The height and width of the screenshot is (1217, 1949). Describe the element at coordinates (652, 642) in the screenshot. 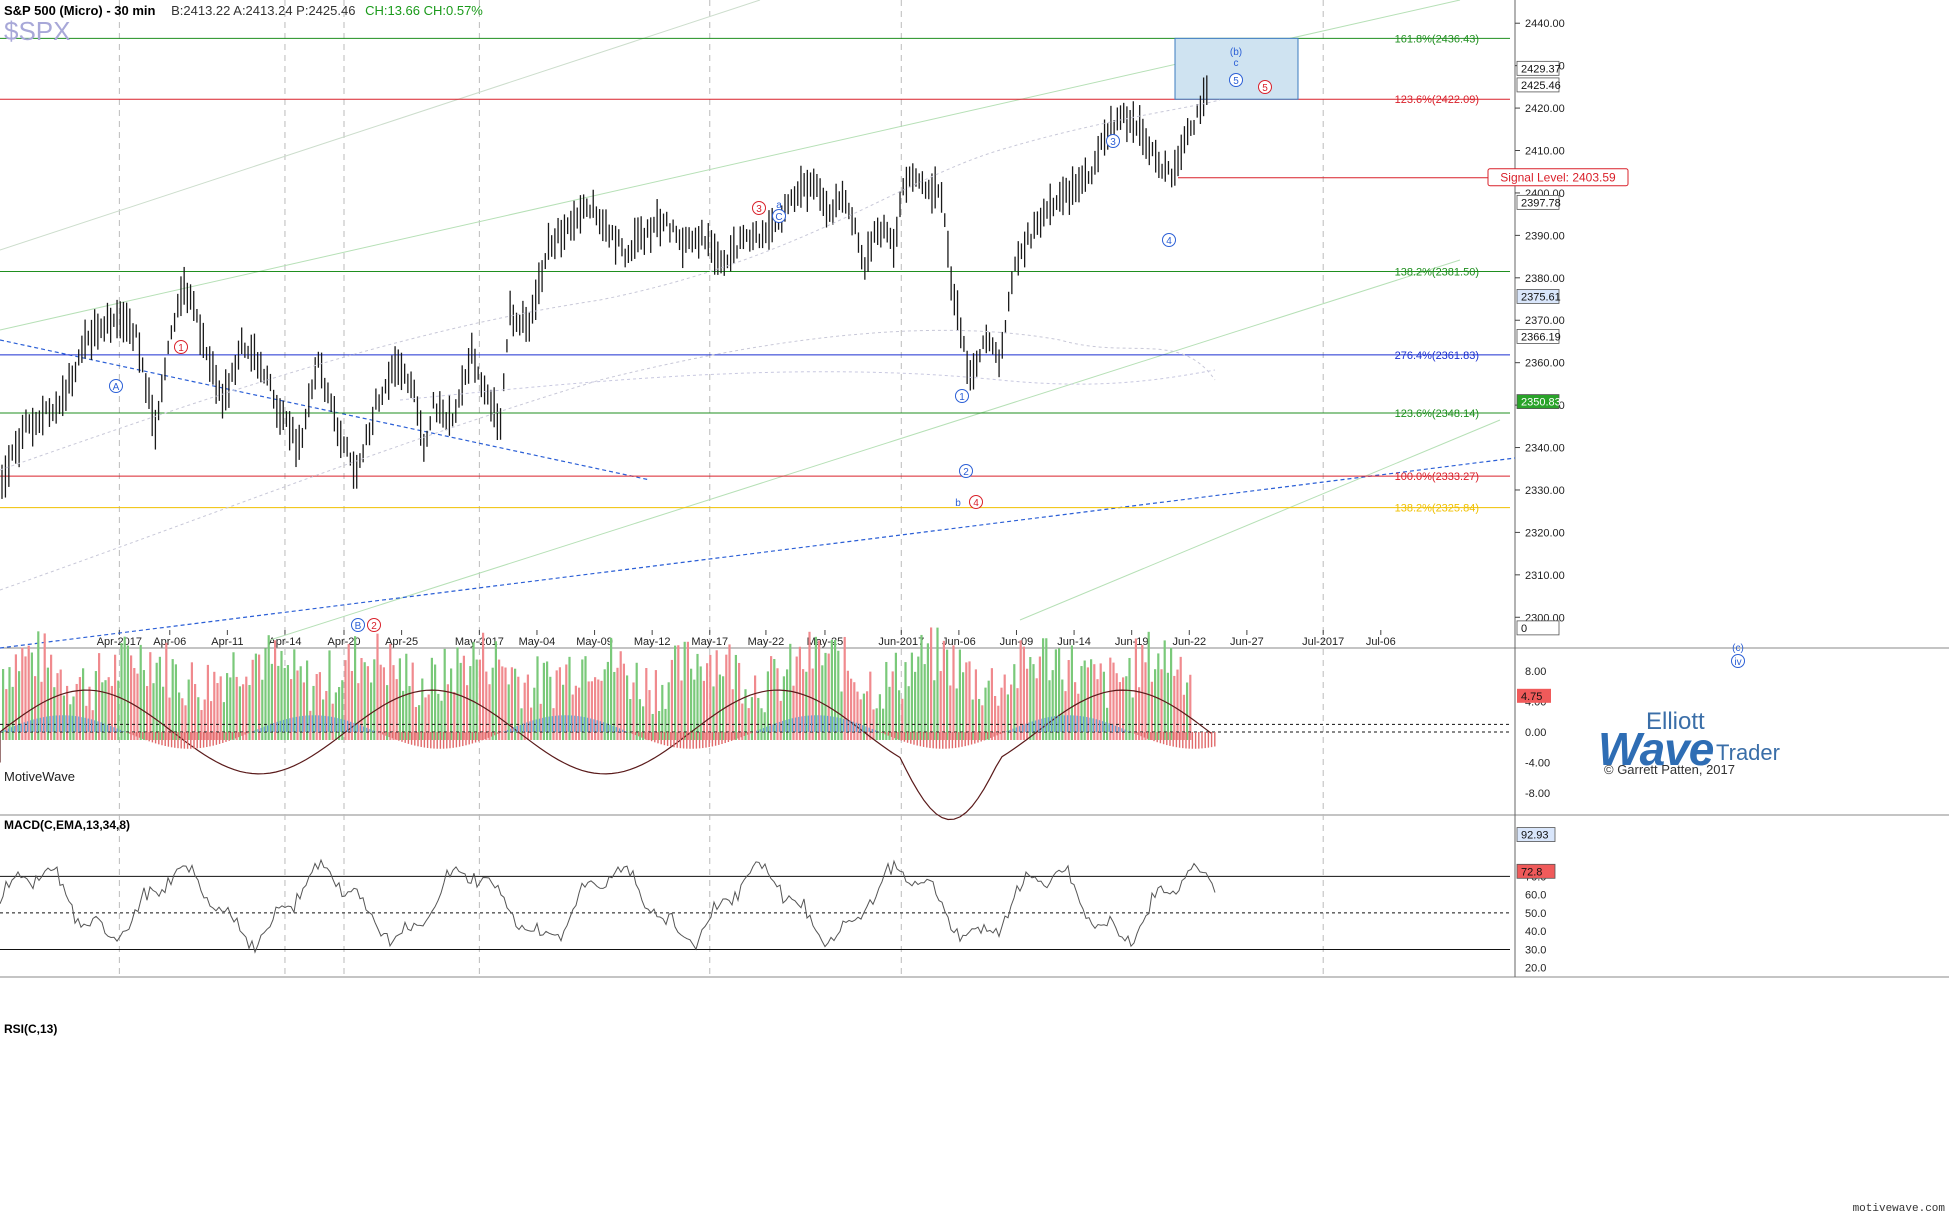

I see `x-tick-label: May-12` at that location.